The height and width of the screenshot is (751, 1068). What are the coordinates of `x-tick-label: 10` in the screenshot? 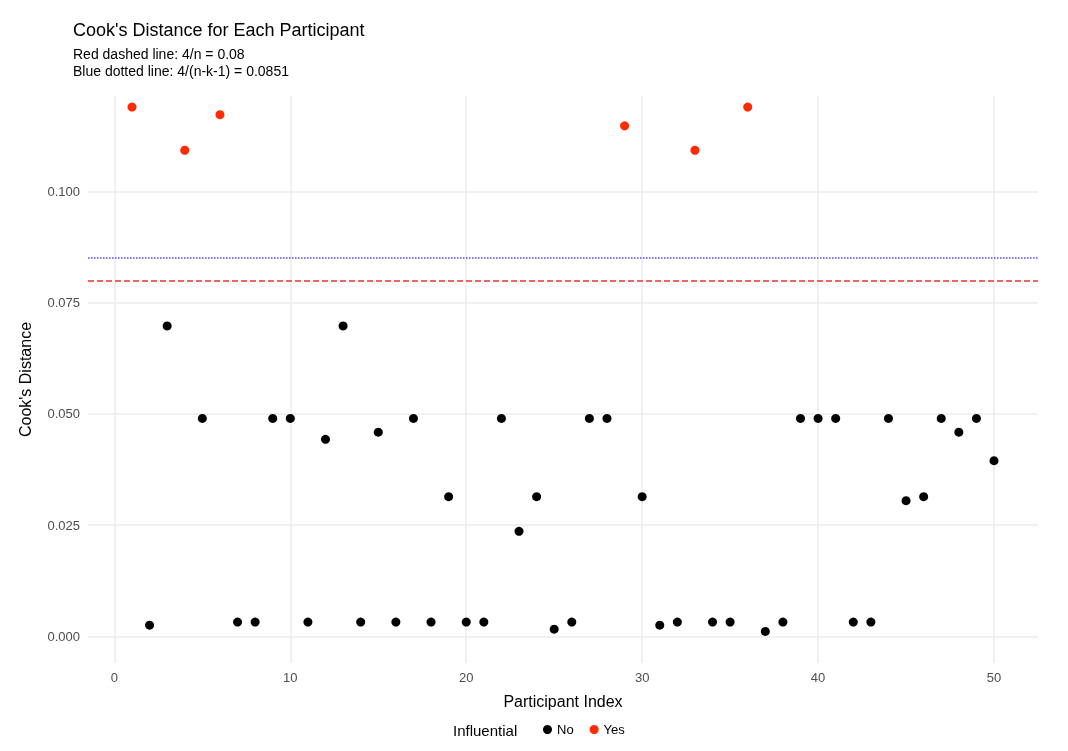 It's located at (290, 677).